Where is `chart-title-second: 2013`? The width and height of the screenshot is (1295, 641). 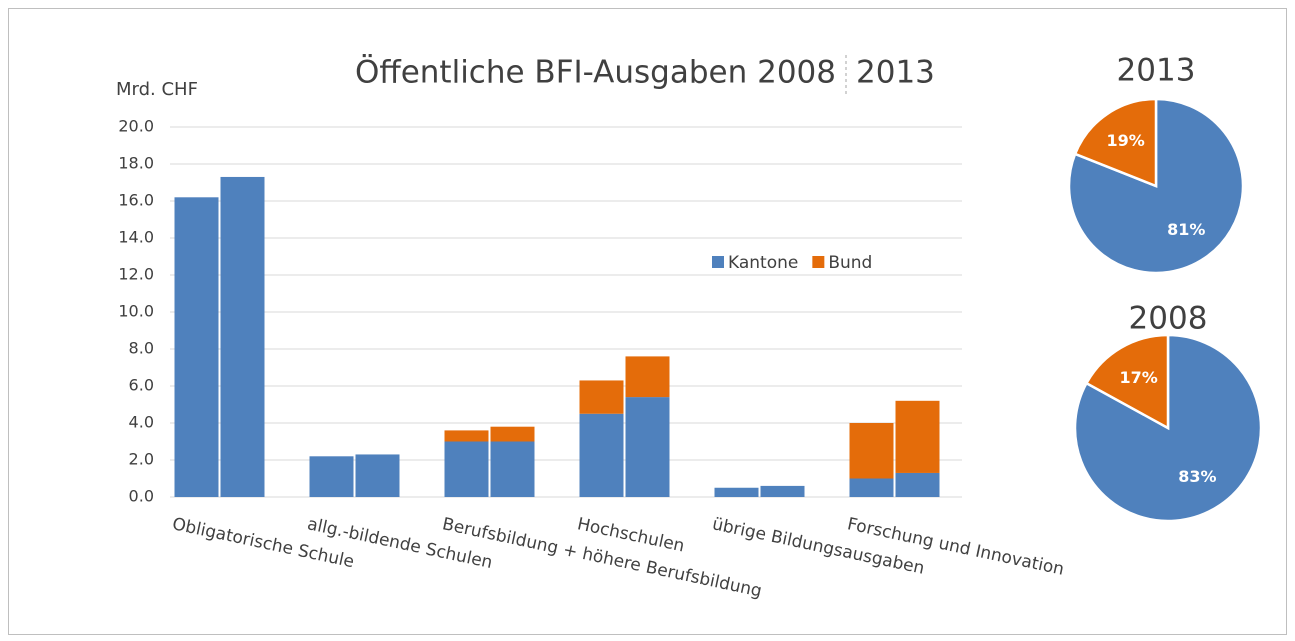 chart-title-second: 2013 is located at coordinates (895, 73).